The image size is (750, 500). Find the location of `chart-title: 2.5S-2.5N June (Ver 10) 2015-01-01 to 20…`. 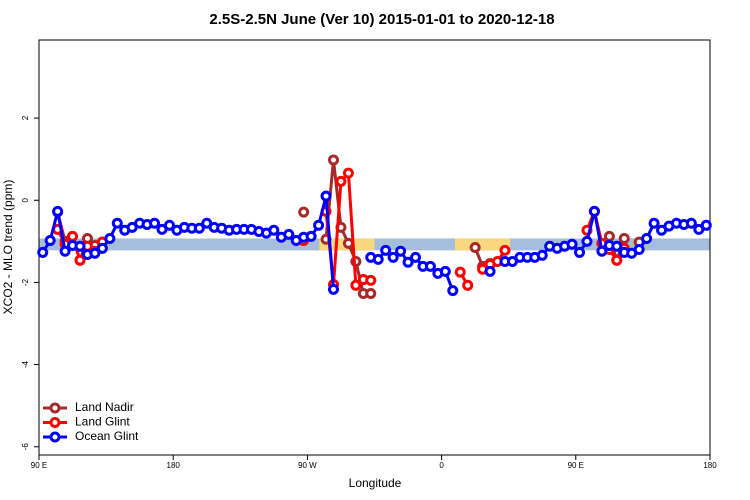

chart-title: 2.5S-2.5N June (Ver 10) 2015-01-01 to 20… is located at coordinates (381, 19).